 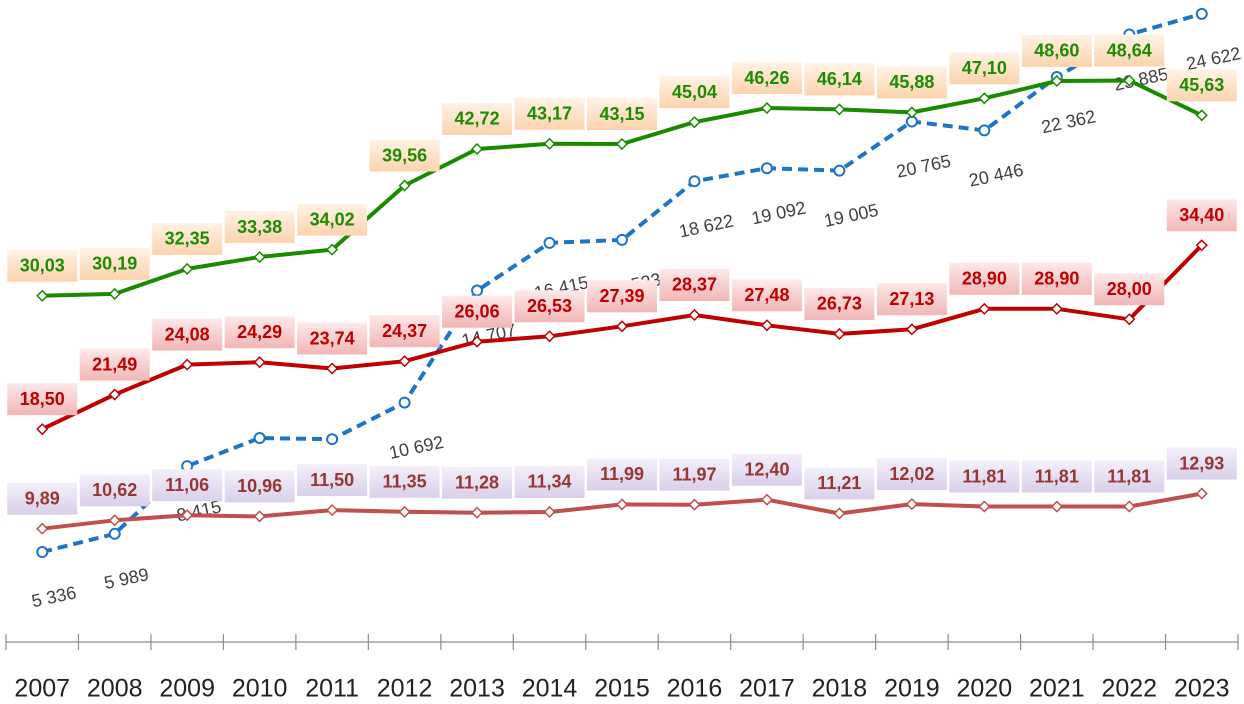 What do you see at coordinates (187, 239) in the screenshot?
I see `data-label: 32,35` at bounding box center [187, 239].